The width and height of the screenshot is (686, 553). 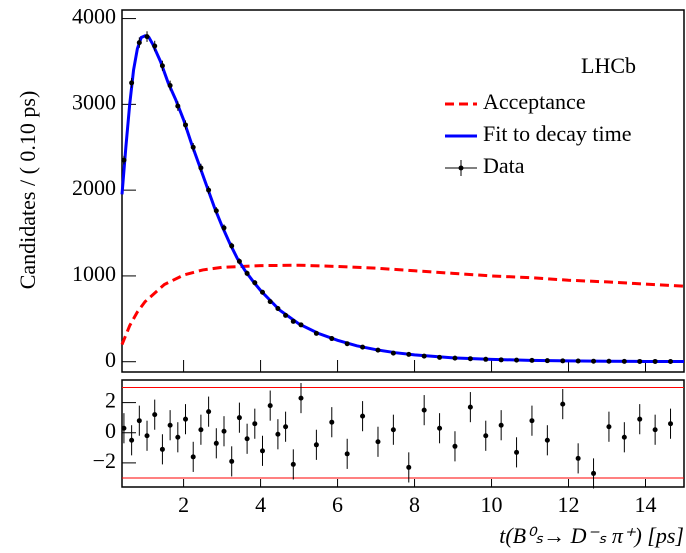 I want to click on curve, so click(x=402, y=304).